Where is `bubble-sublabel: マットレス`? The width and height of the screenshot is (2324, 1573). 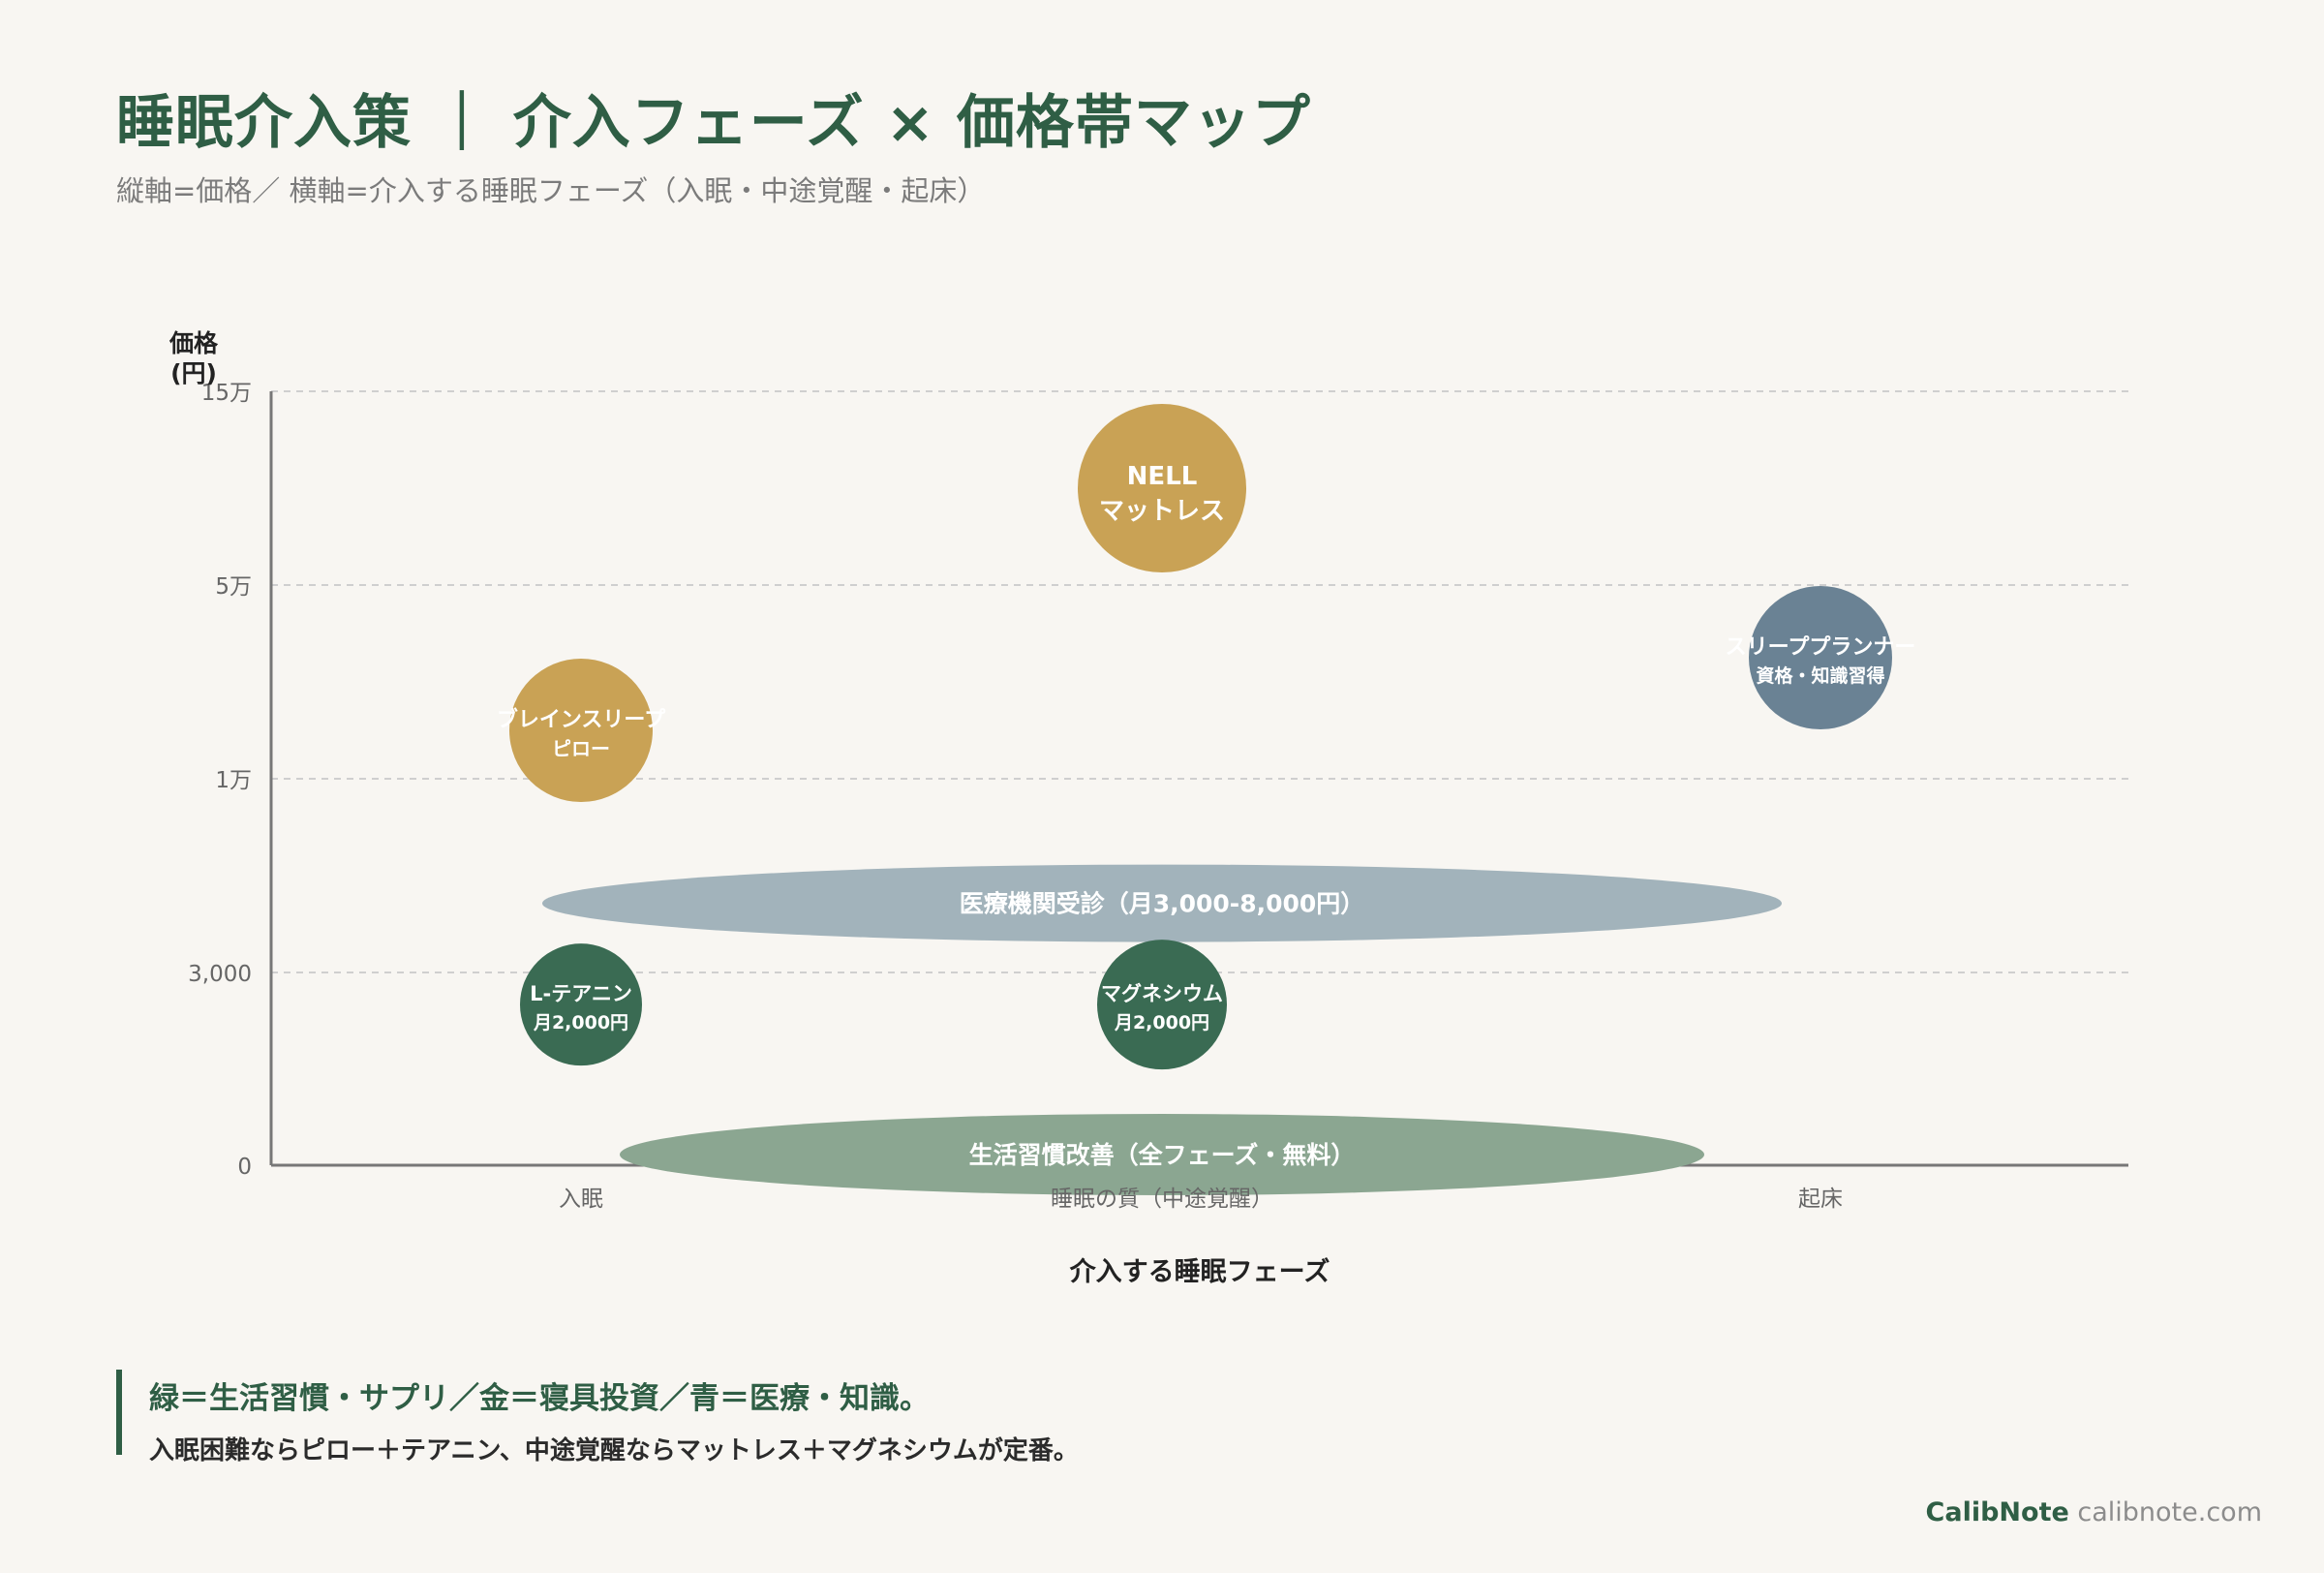
bubble-sublabel: マットレス is located at coordinates (1162, 512).